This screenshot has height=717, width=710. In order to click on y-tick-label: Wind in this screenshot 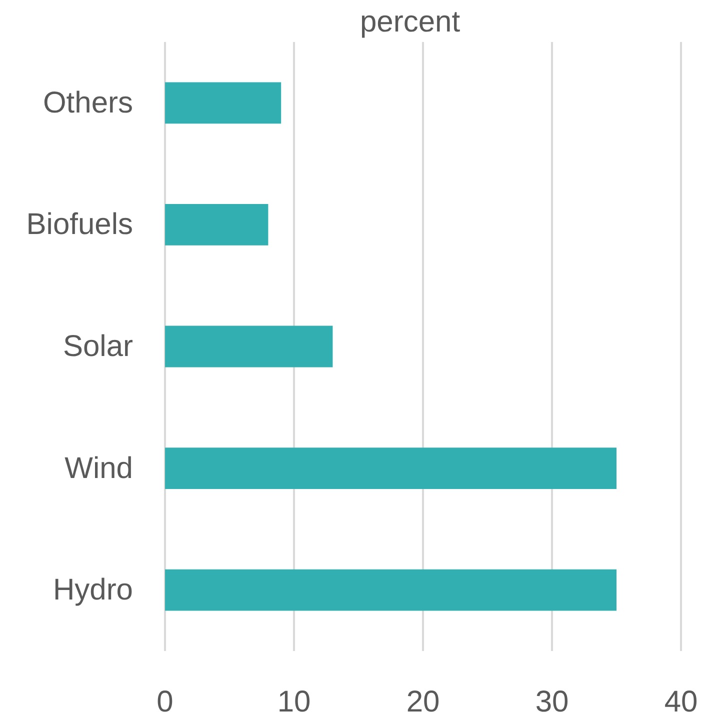, I will do `click(98, 468)`.